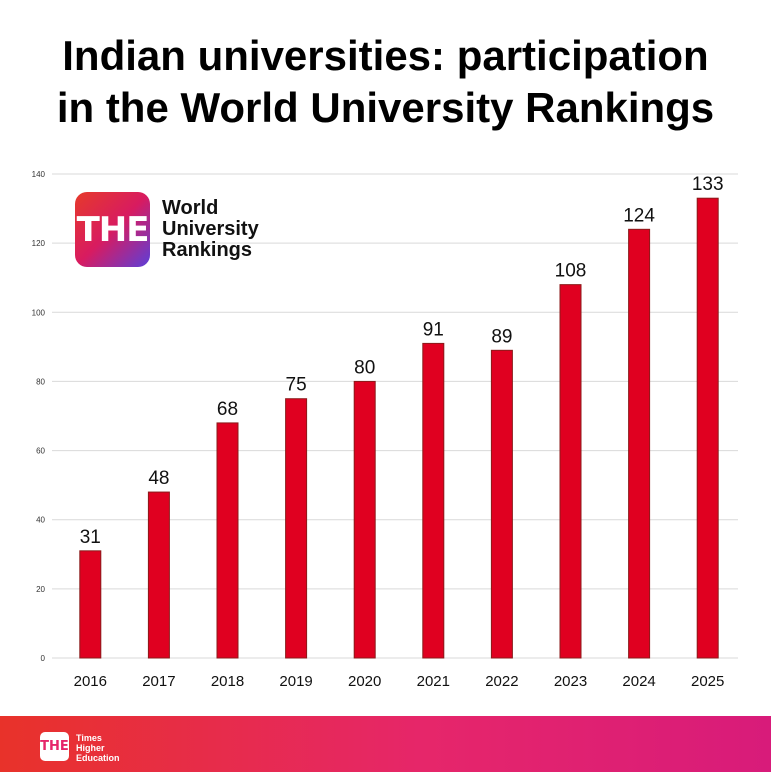  I want to click on logo-line3: Rankings, so click(207, 250).